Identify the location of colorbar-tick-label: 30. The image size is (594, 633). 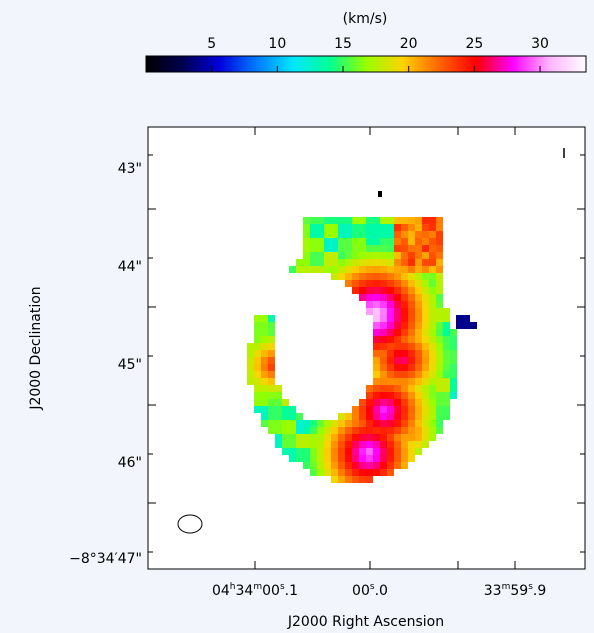
(540, 44).